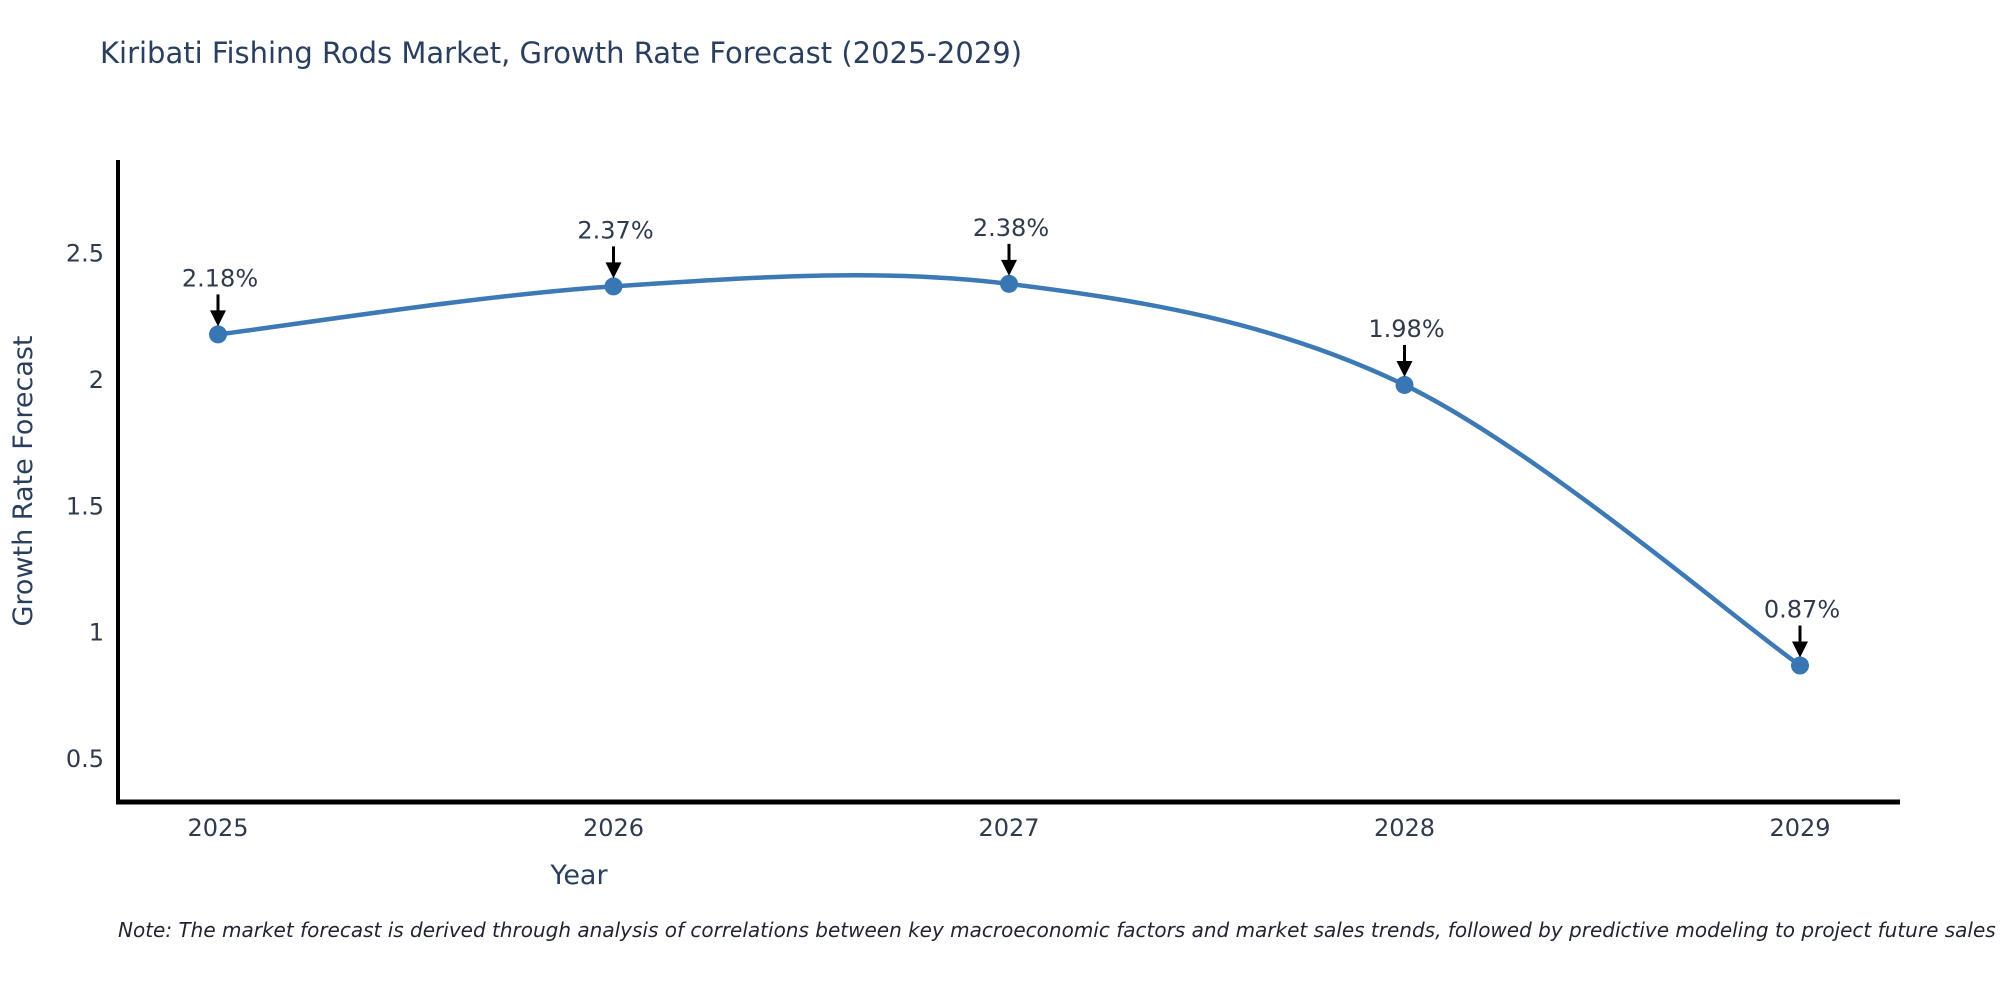  I want to click on y-tick-label: 1, so click(96, 633).